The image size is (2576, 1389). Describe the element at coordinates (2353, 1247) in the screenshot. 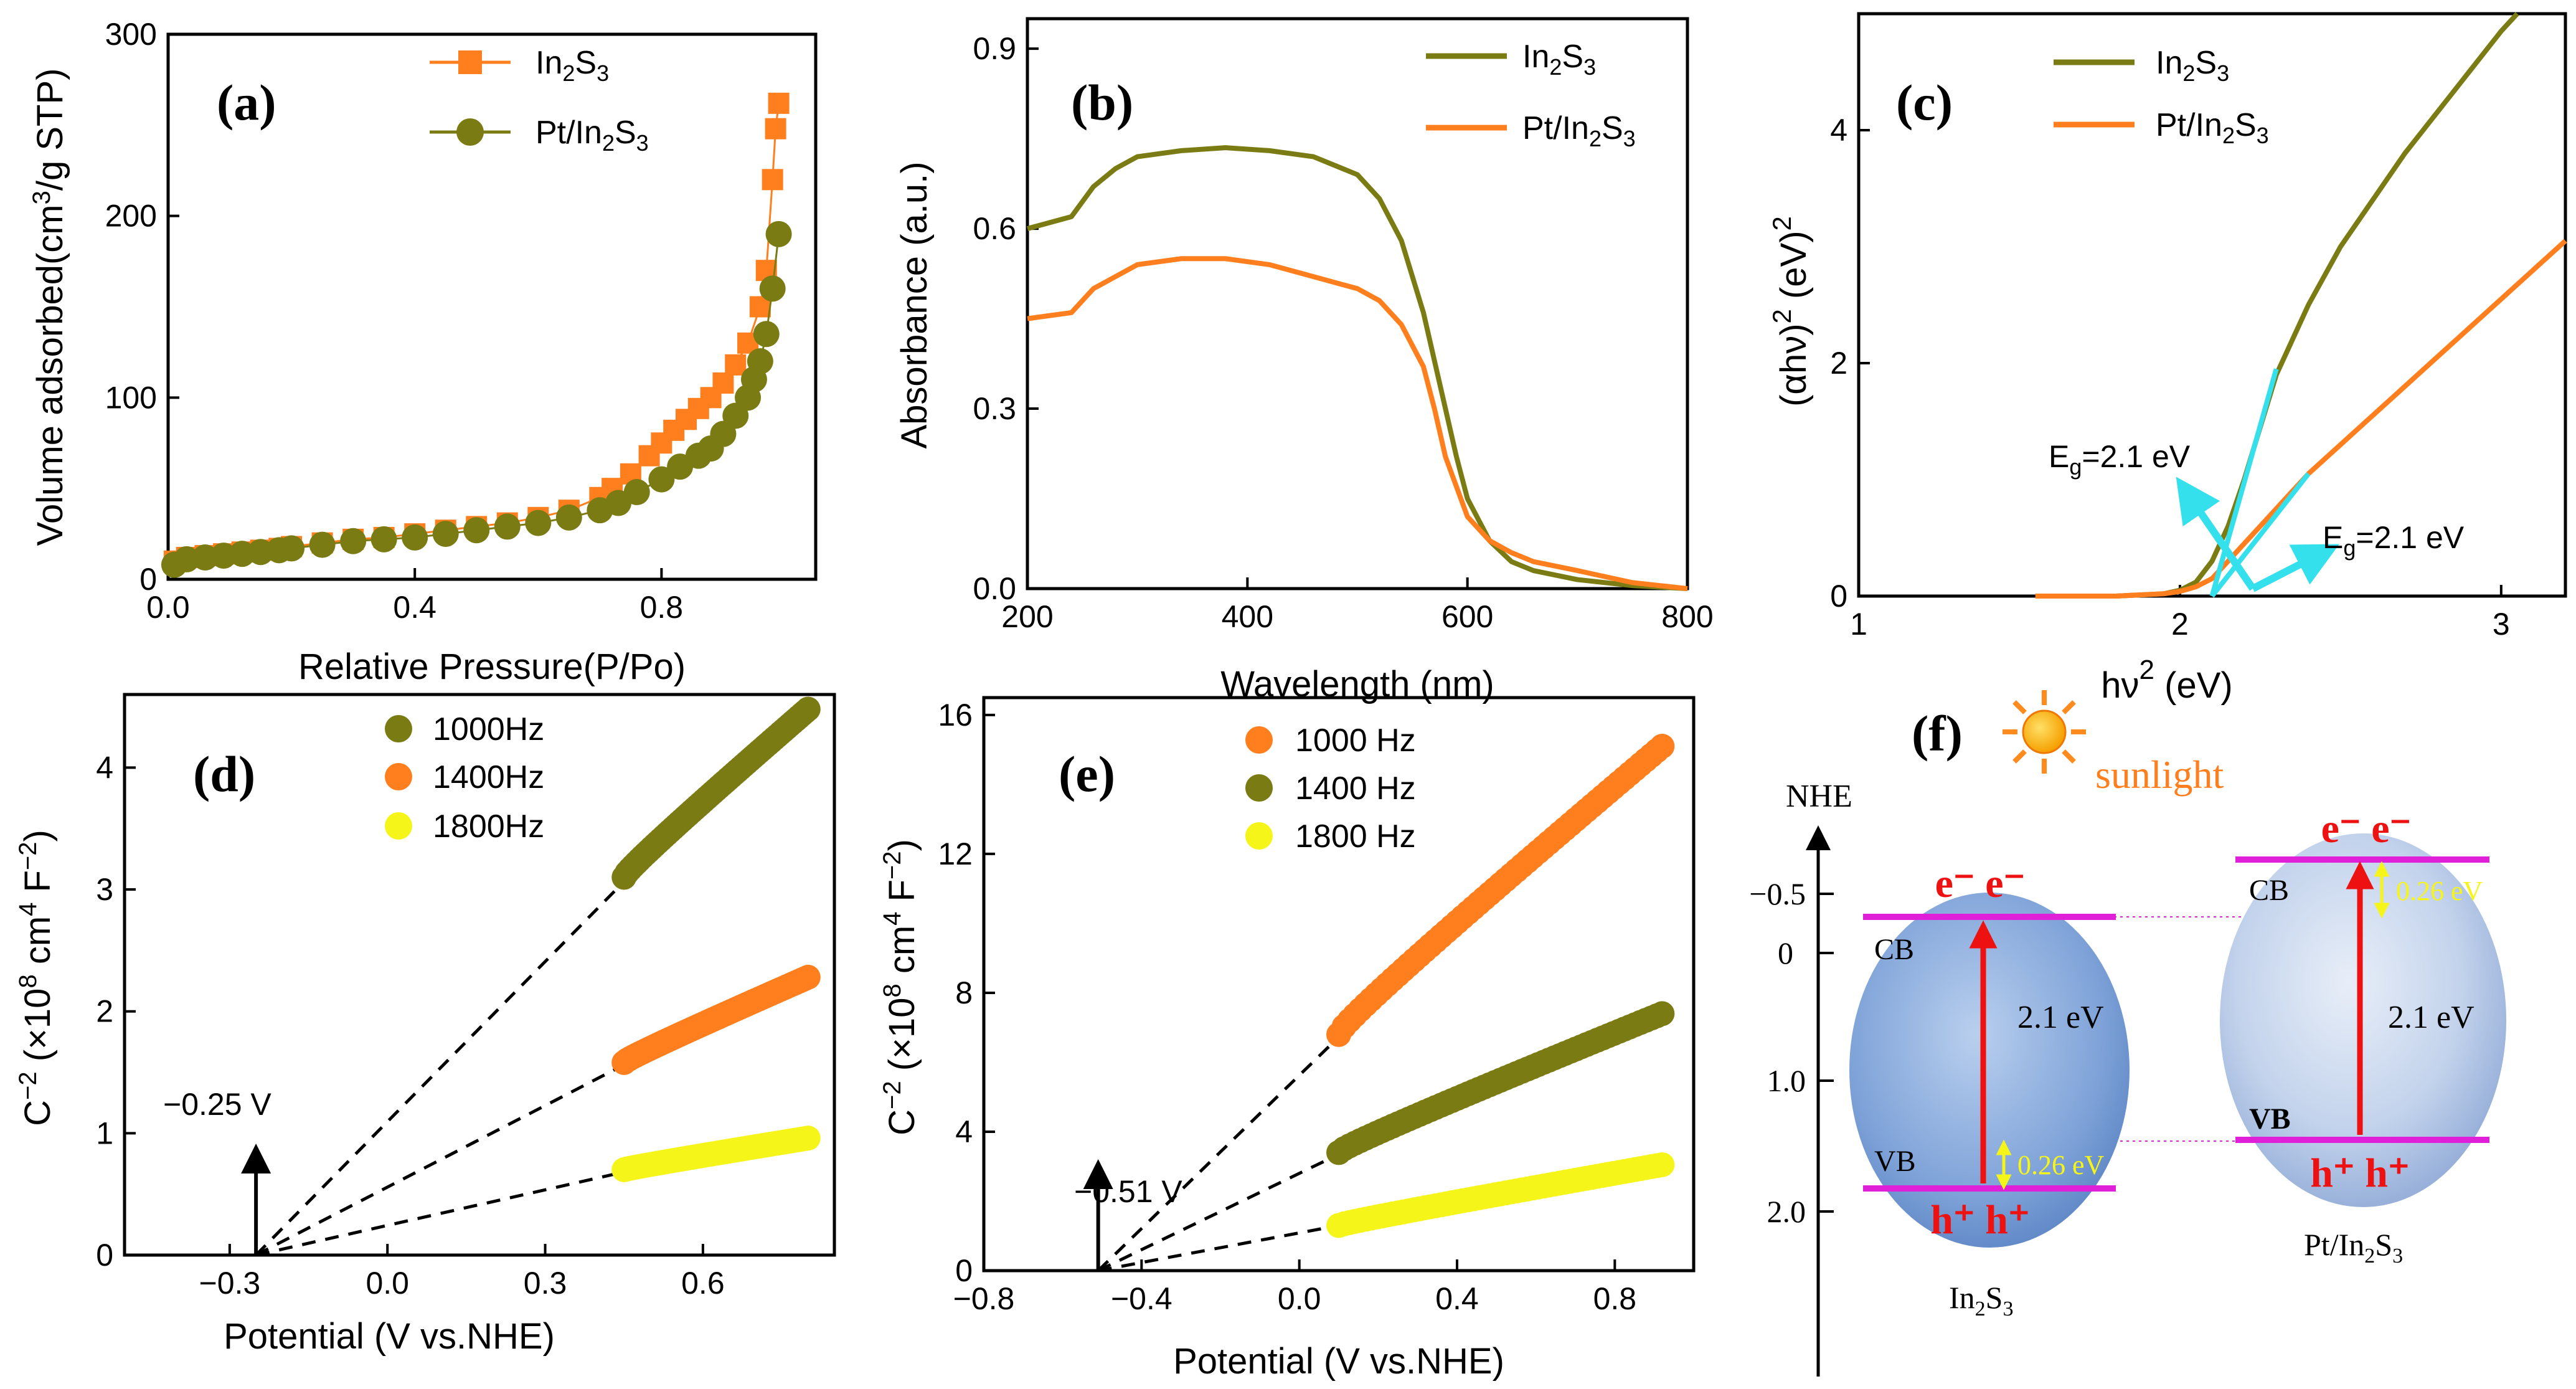

I see `name-pt-in2s3: Pt/In2S3` at that location.